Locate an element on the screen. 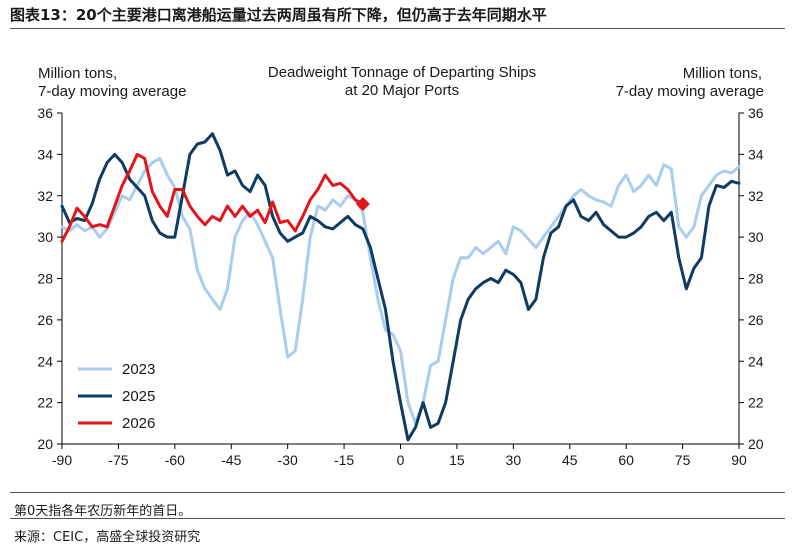 The image size is (800, 550). y-tick-label-right: 26 is located at coordinates (756, 320).